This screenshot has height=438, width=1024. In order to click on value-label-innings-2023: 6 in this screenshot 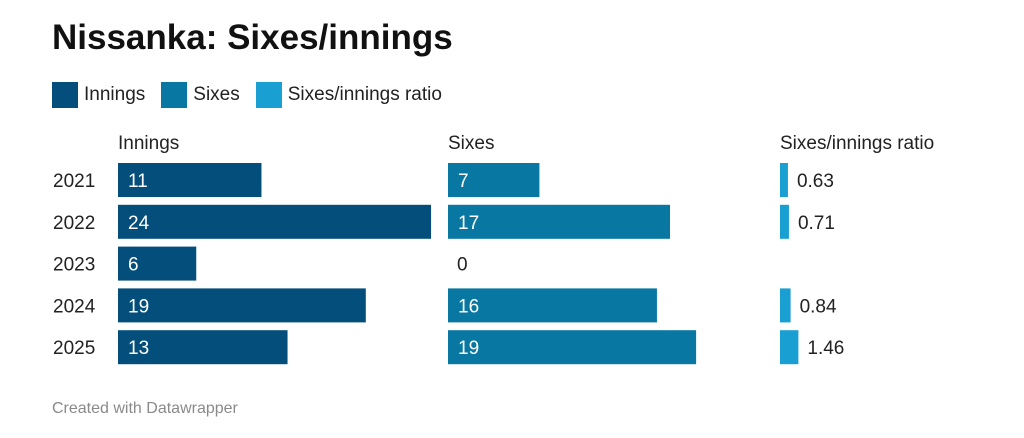, I will do `click(133, 265)`.